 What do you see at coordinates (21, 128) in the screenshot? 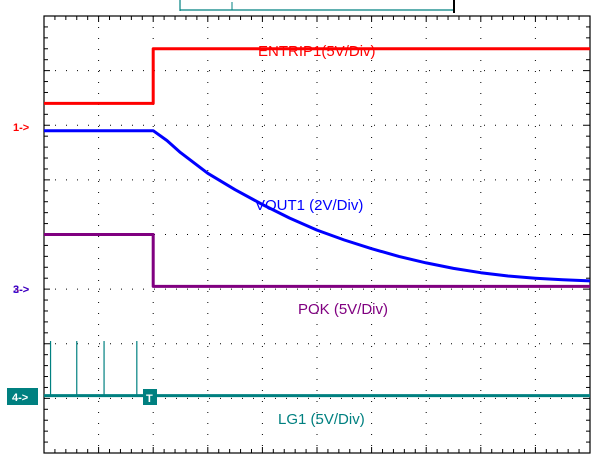
I see `ground-marker-ch1: 1->` at bounding box center [21, 128].